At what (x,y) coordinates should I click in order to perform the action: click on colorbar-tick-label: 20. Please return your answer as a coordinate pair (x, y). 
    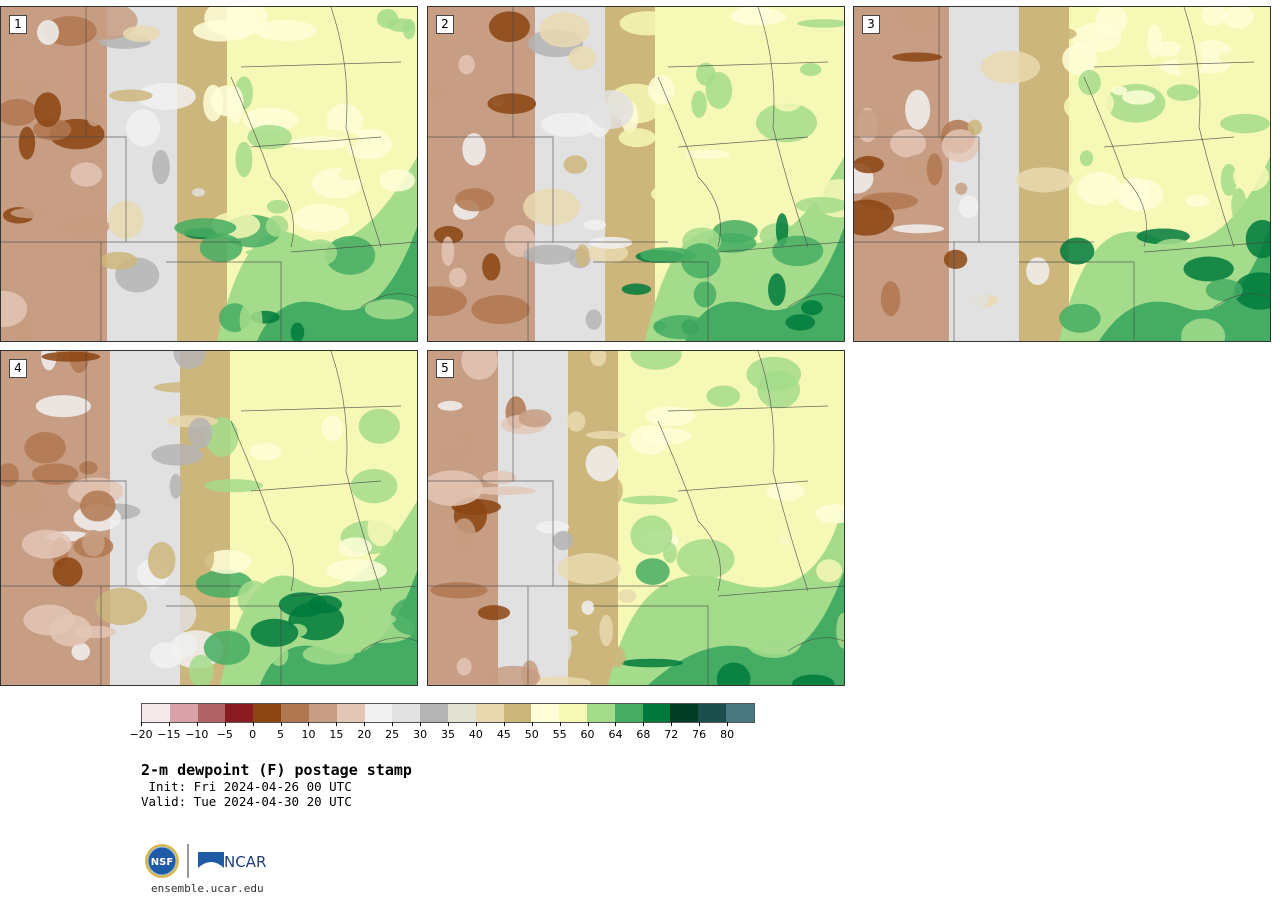
    Looking at the image, I should click on (364, 734).